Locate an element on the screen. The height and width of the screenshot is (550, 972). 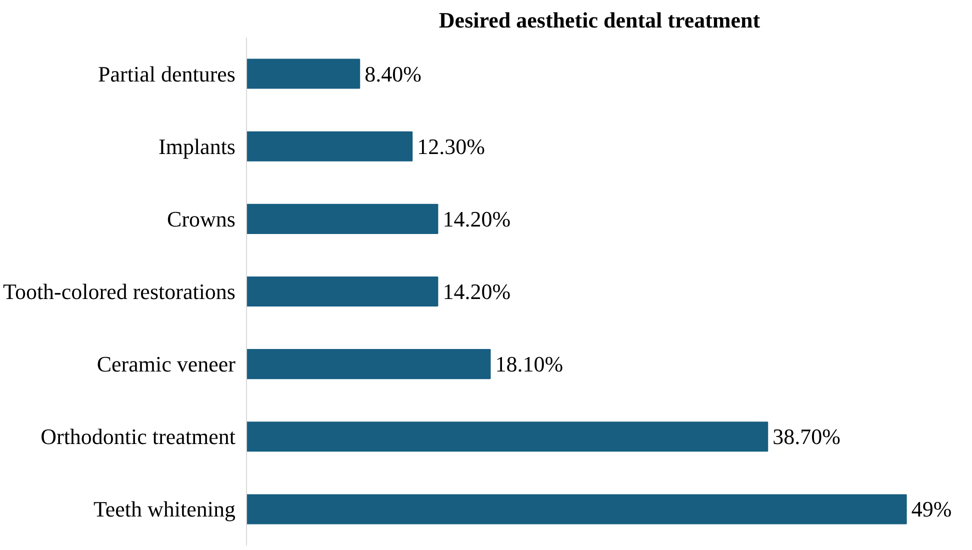
y-tick-label: Teeth whitening is located at coordinates (164, 509).